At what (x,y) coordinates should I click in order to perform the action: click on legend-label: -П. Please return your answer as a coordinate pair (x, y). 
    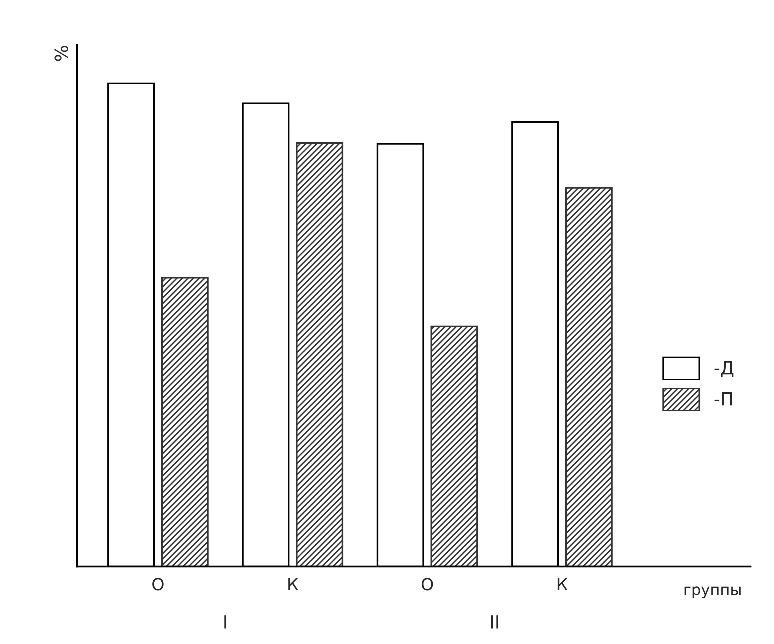
    Looking at the image, I should click on (723, 399).